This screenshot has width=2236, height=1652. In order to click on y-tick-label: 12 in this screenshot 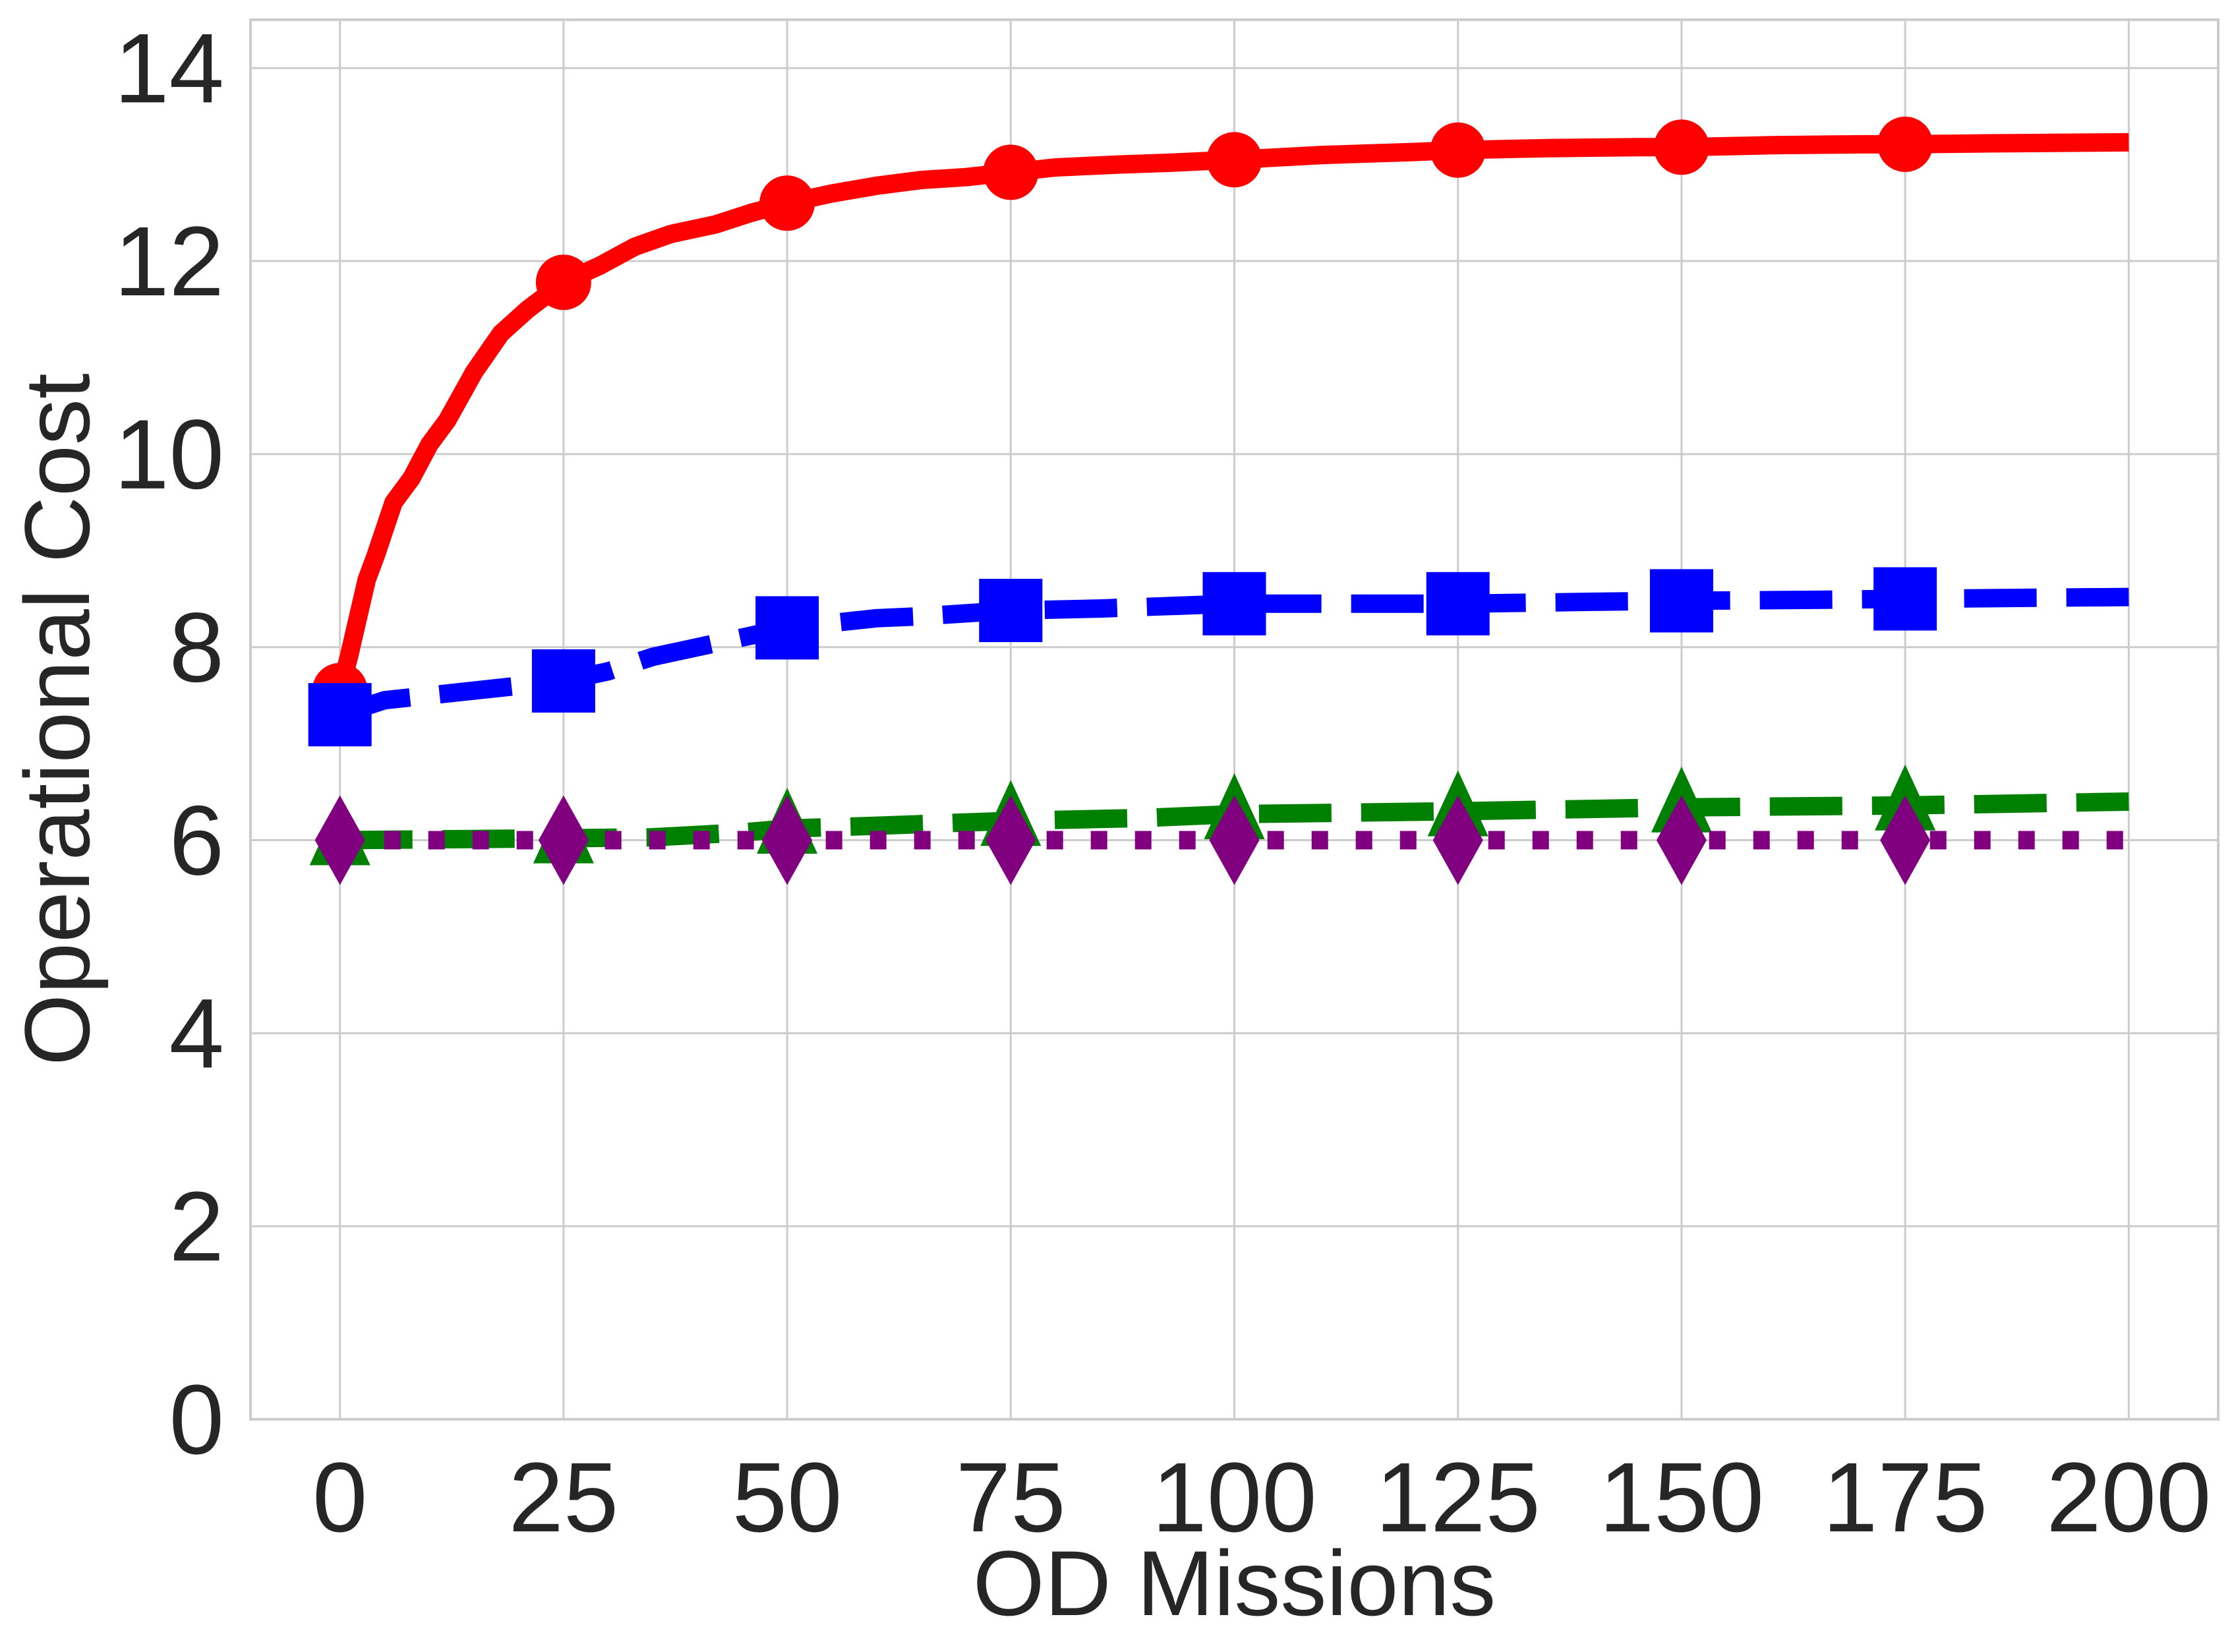, I will do `click(169, 261)`.